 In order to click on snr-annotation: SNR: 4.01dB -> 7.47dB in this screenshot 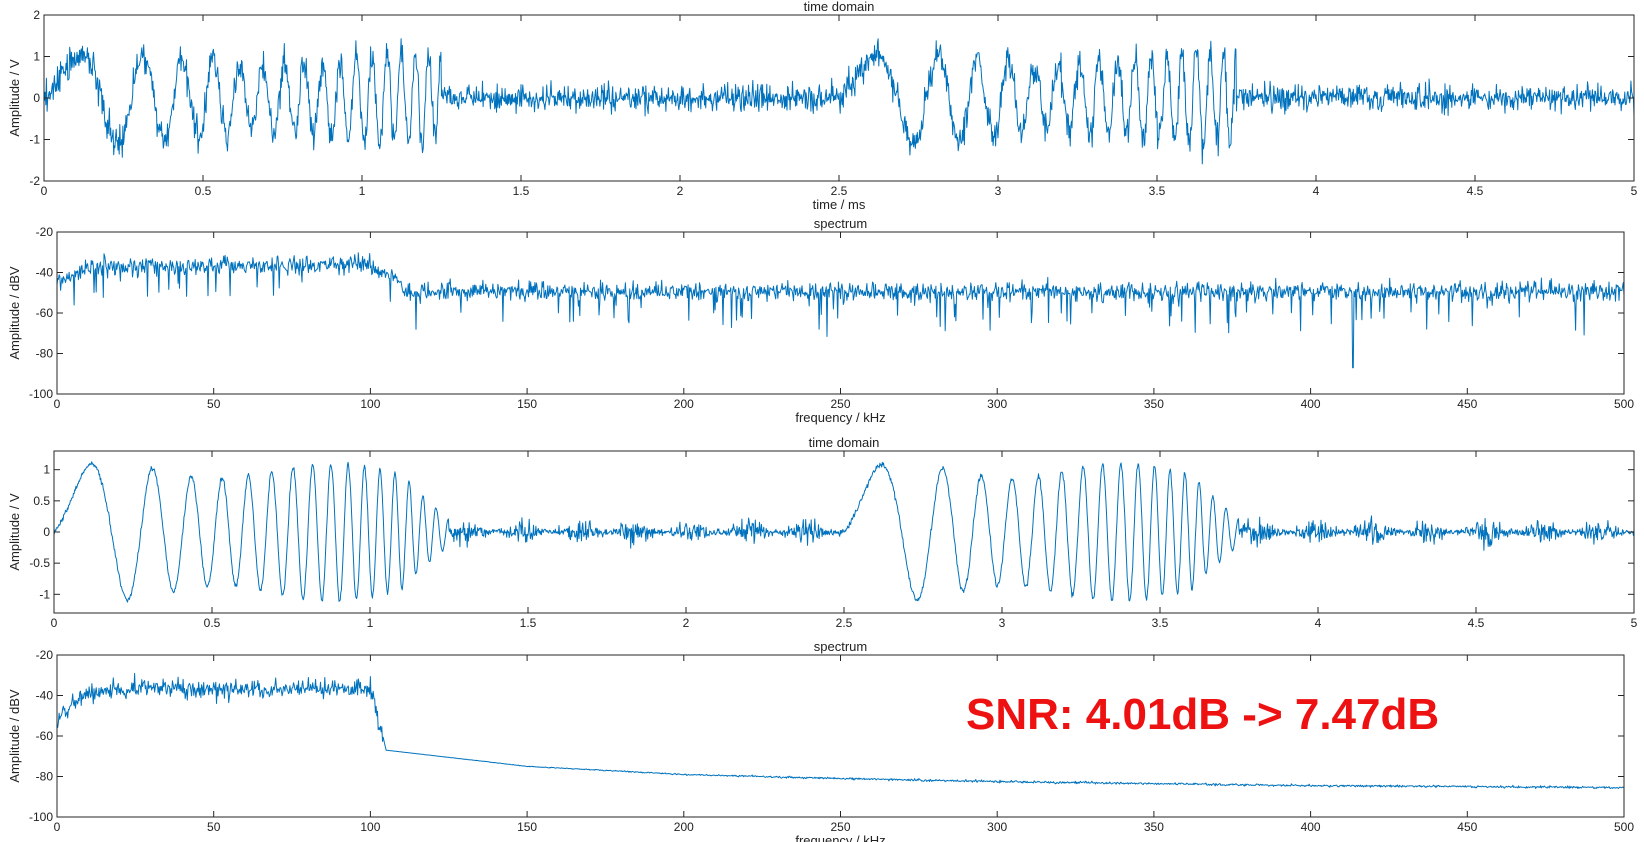, I will do `click(1202, 715)`.